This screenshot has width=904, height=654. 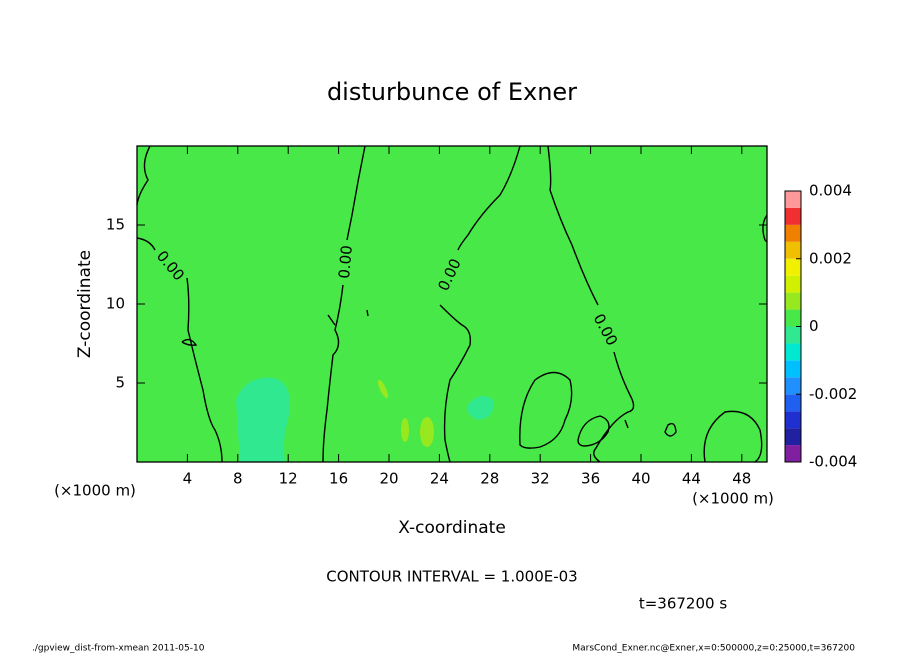 What do you see at coordinates (833, 462) in the screenshot?
I see `colorbar-tick-label: -0.004` at bounding box center [833, 462].